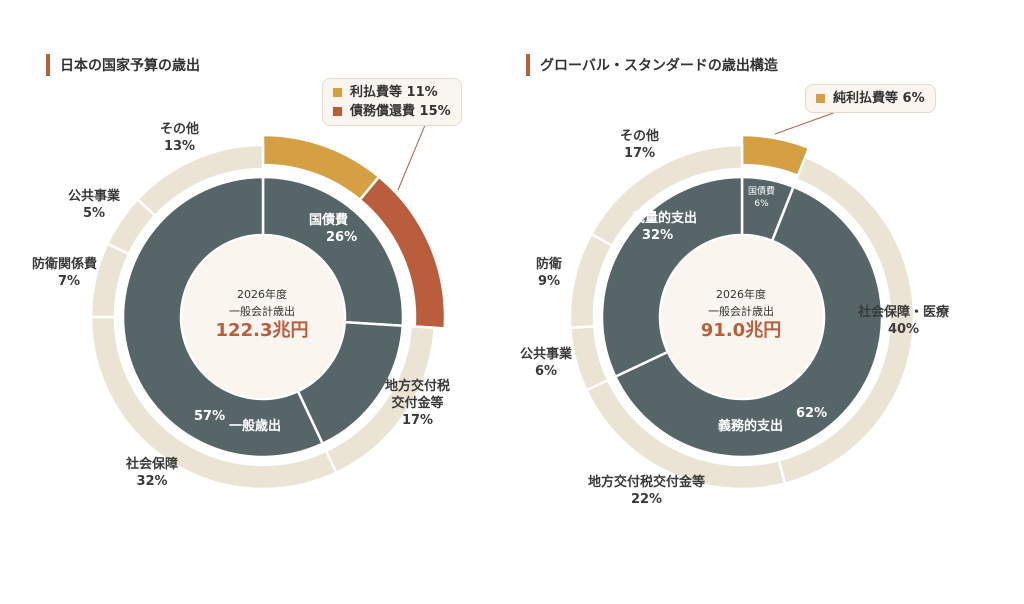 The height and width of the screenshot is (604, 1024). What do you see at coordinates (94, 213) in the screenshot?
I see `label-pct: 5%` at bounding box center [94, 213].